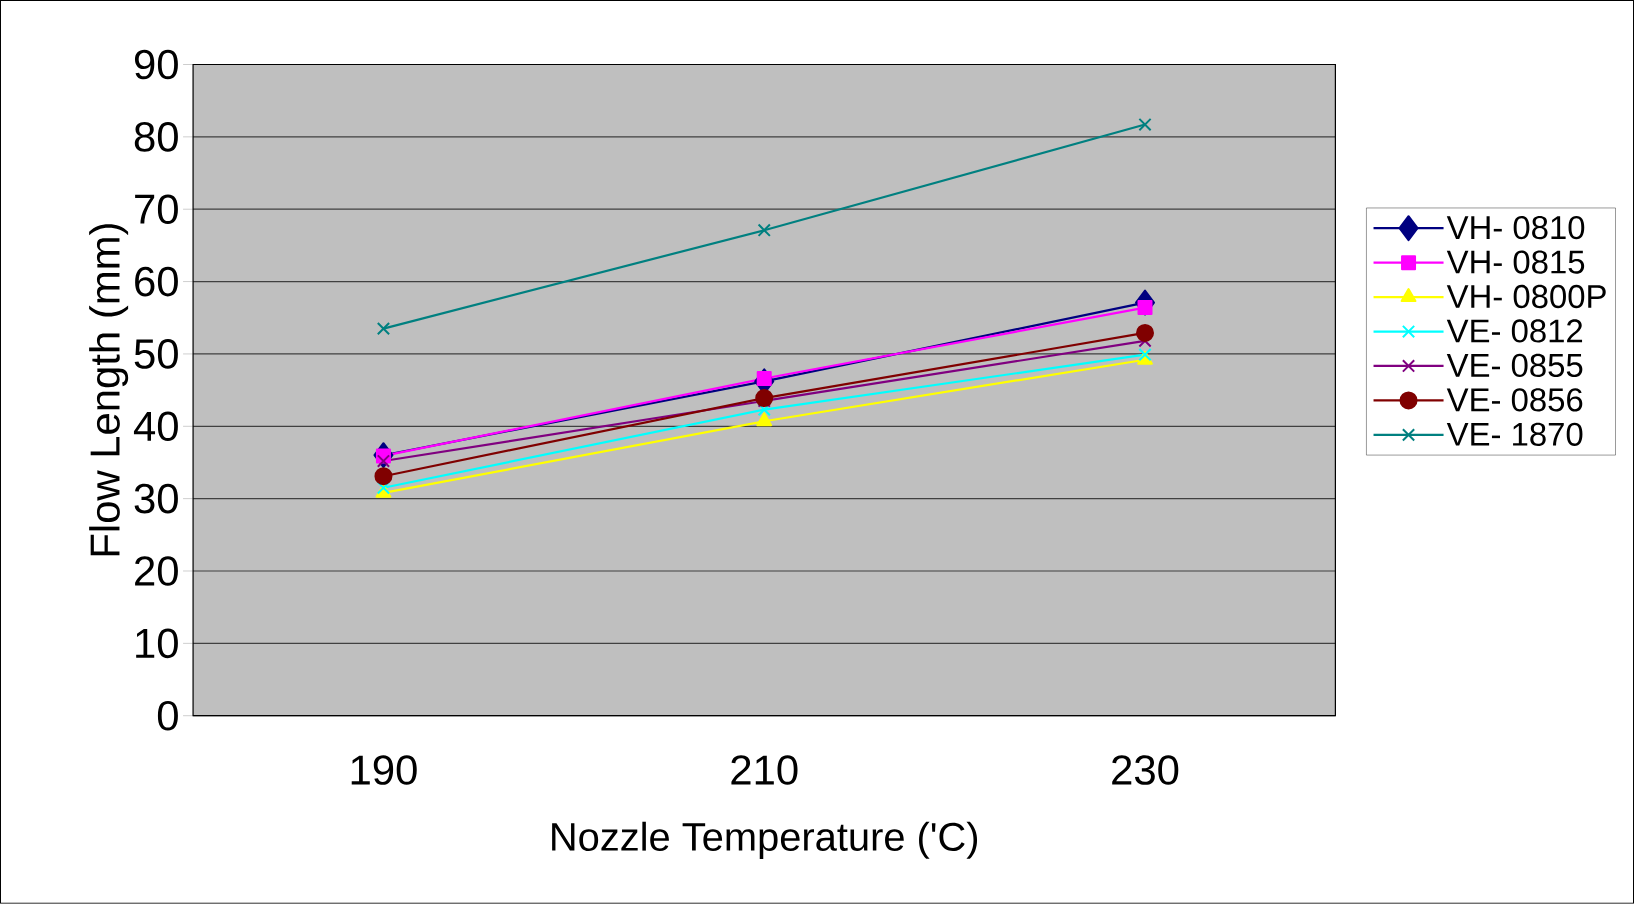  I want to click on y-tick-label: 40, so click(155, 426).